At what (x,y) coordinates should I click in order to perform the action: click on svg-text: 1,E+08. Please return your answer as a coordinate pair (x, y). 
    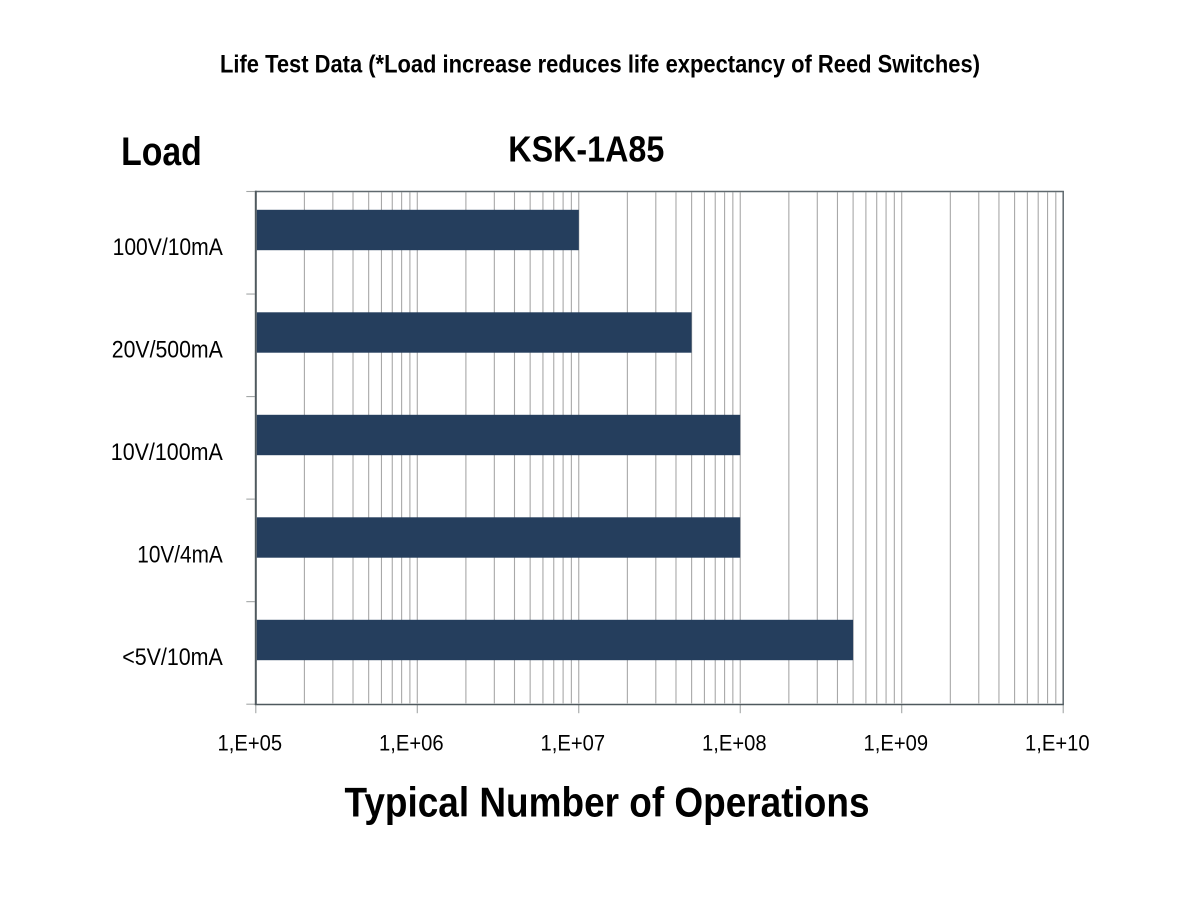
    Looking at the image, I should click on (734, 742).